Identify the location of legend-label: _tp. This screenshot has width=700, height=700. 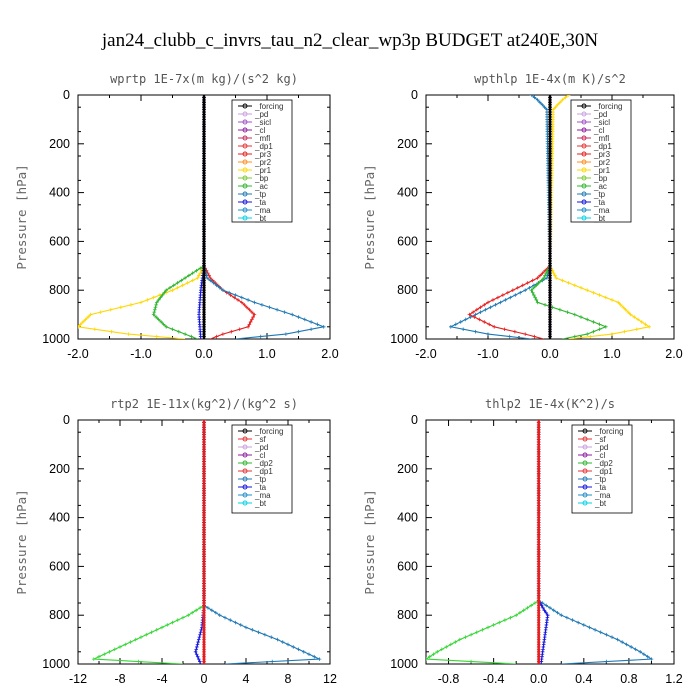
(260, 194).